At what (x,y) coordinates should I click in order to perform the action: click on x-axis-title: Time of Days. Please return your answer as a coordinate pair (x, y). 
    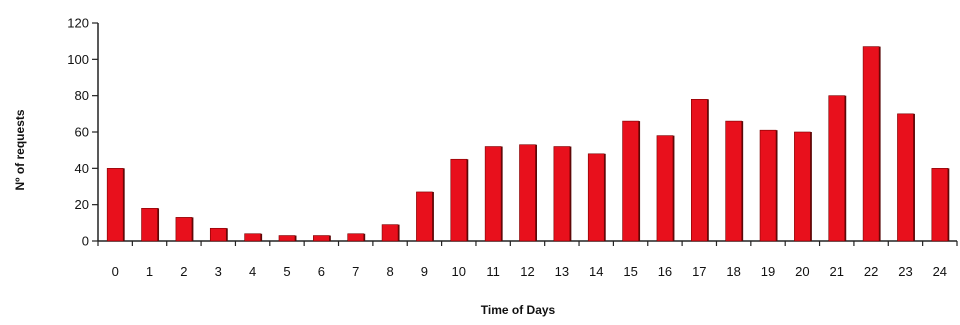
    Looking at the image, I should click on (518, 310).